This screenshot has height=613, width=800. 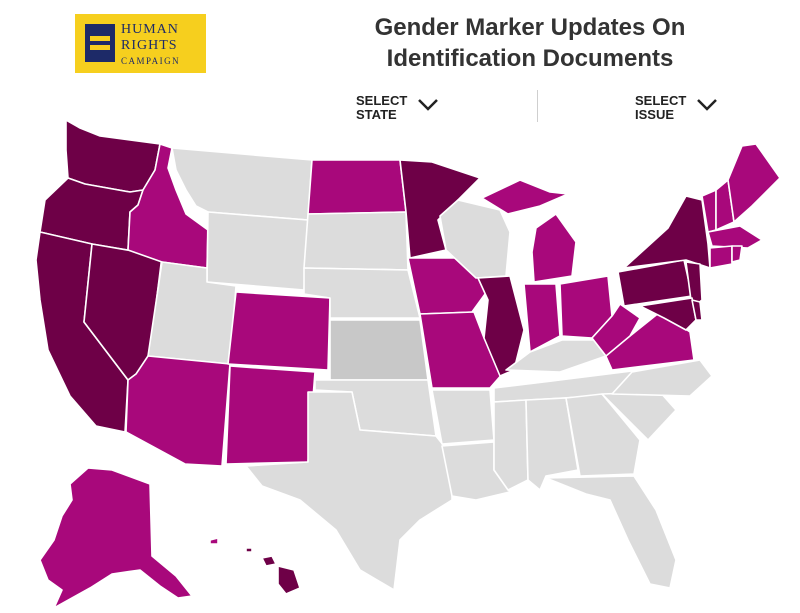 What do you see at coordinates (279, 331) in the screenshot?
I see `state-colorado` at bounding box center [279, 331].